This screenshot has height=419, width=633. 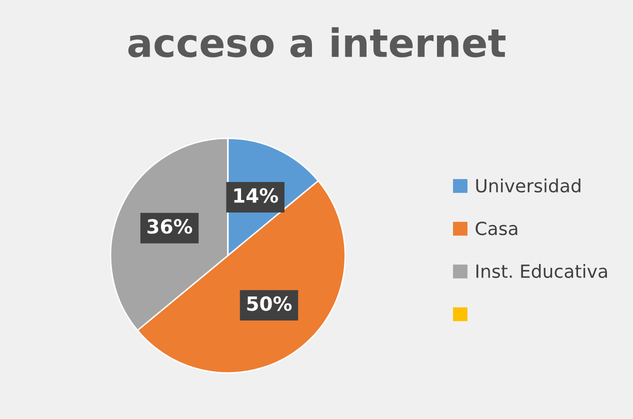 I want to click on chart-title: acceso a internet, so click(x=317, y=42).